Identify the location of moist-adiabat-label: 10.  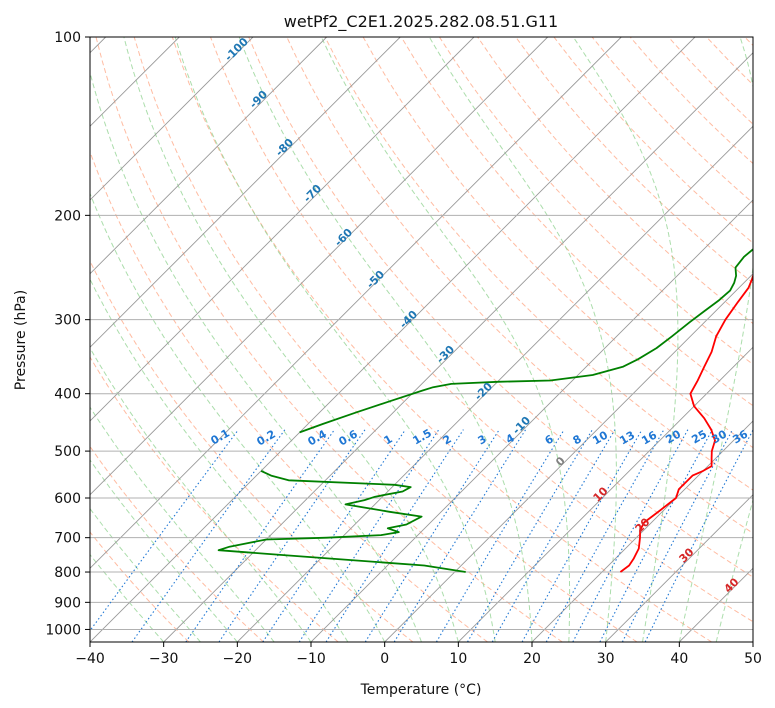
(601, 494).